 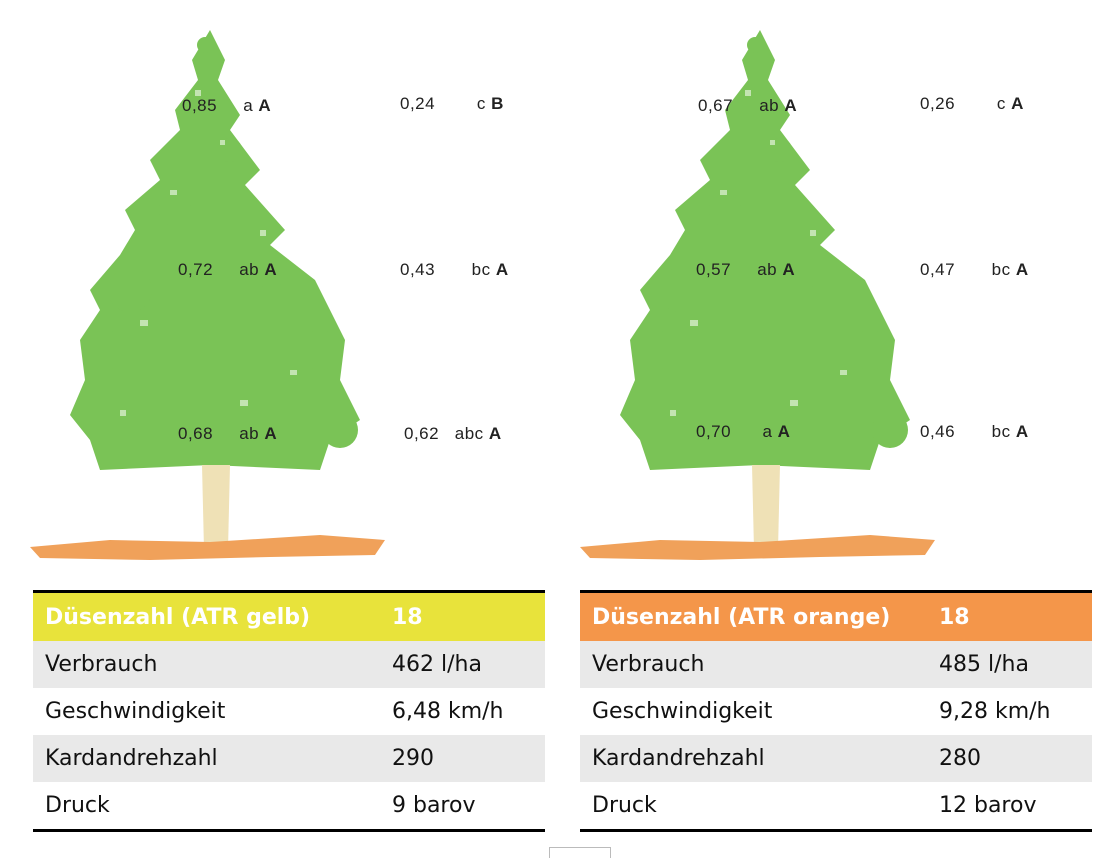 What do you see at coordinates (228, 433) in the screenshot?
I see `outer-value-bottom: 0,68 ab A` at bounding box center [228, 433].